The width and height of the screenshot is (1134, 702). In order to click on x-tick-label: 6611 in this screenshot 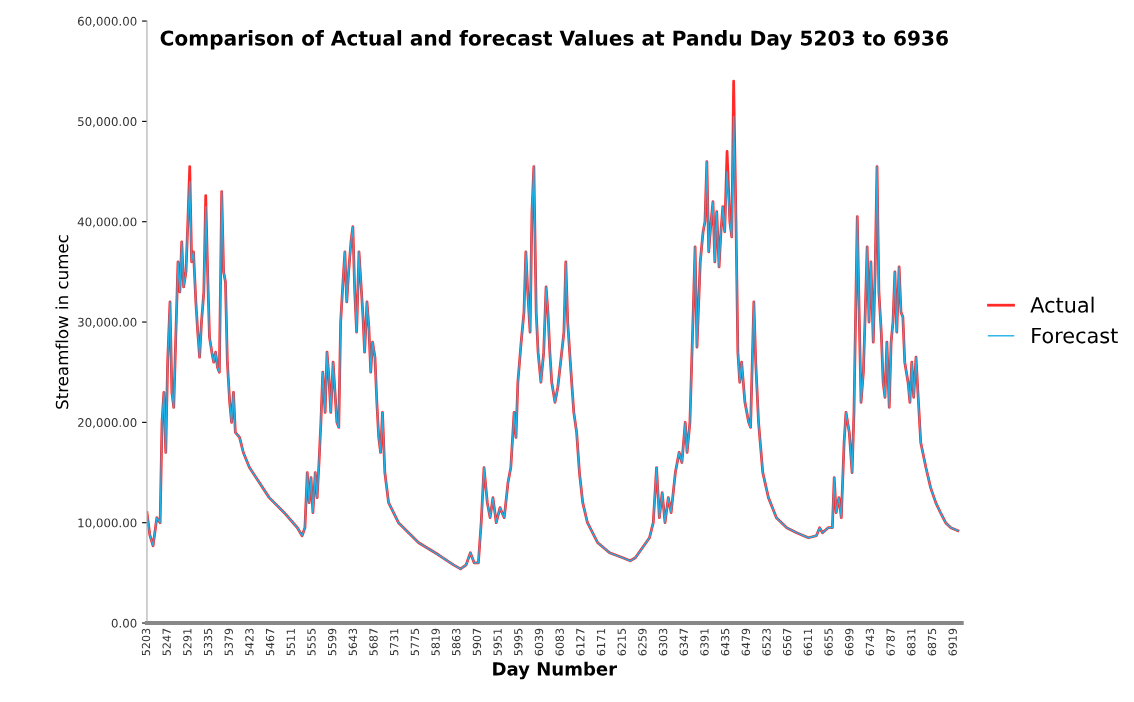, I will do `click(808, 642)`.